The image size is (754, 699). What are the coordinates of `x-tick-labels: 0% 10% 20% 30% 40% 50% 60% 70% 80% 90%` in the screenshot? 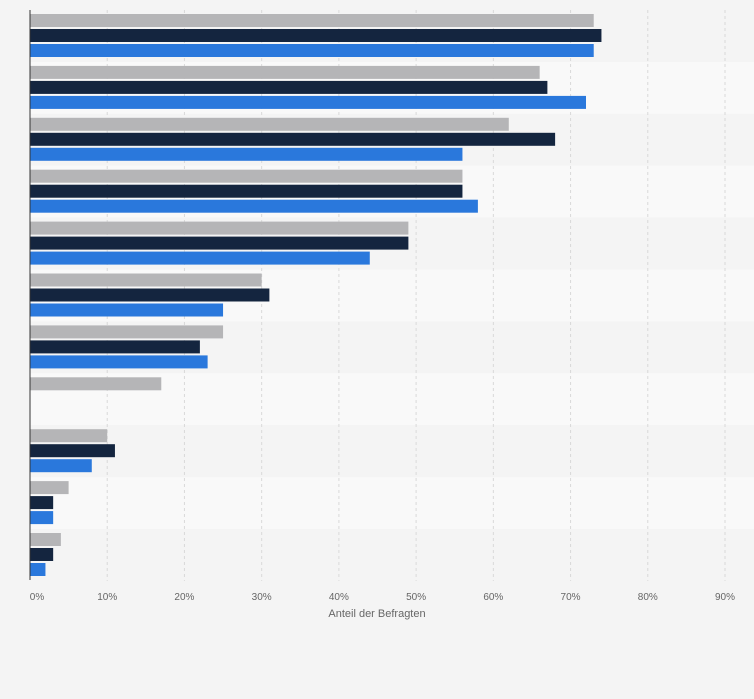 It's located at (382, 597).